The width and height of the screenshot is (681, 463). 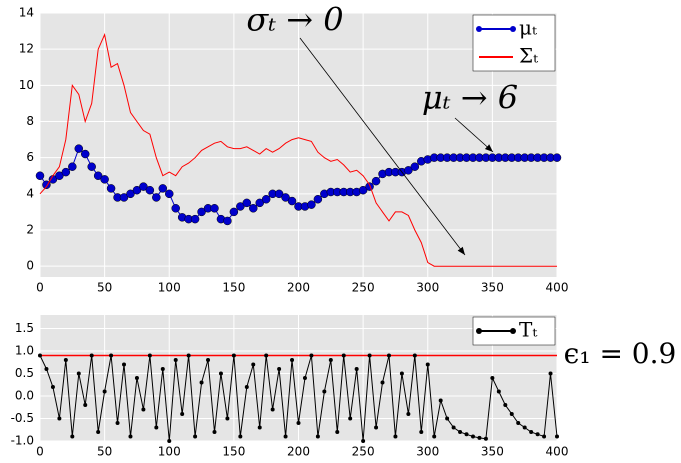 What do you see at coordinates (470, 98) in the screenshot?
I see `annotation: μₜ → 6` at bounding box center [470, 98].